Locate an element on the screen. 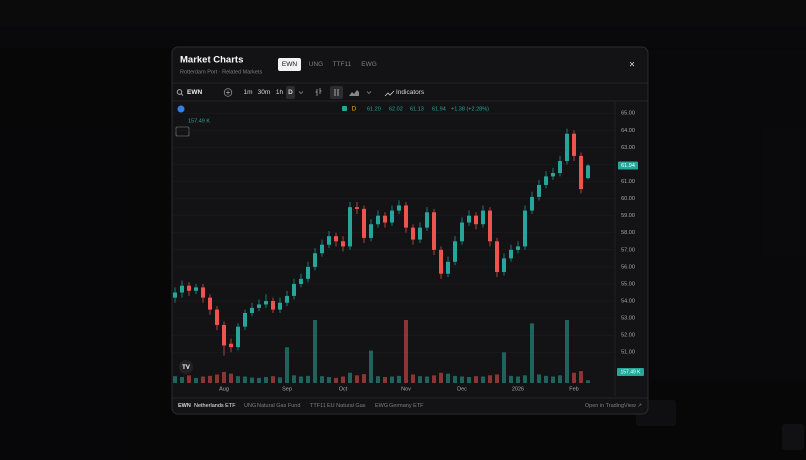  interval: 1h is located at coordinates (280, 92).